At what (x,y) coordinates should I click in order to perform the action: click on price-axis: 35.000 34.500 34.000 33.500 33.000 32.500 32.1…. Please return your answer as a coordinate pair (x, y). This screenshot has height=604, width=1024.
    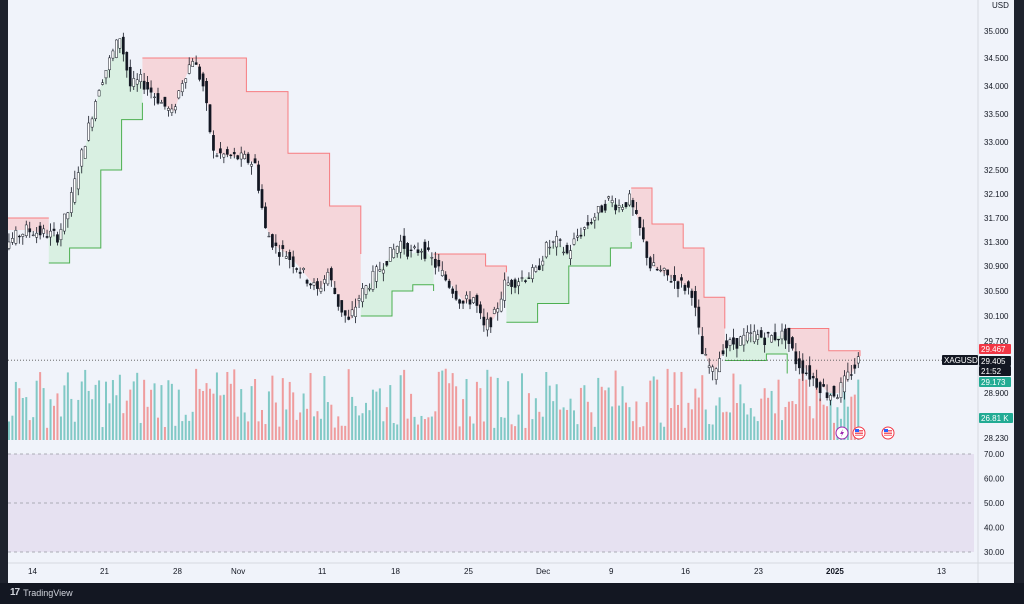
    Looking at the image, I should click on (996, 279).